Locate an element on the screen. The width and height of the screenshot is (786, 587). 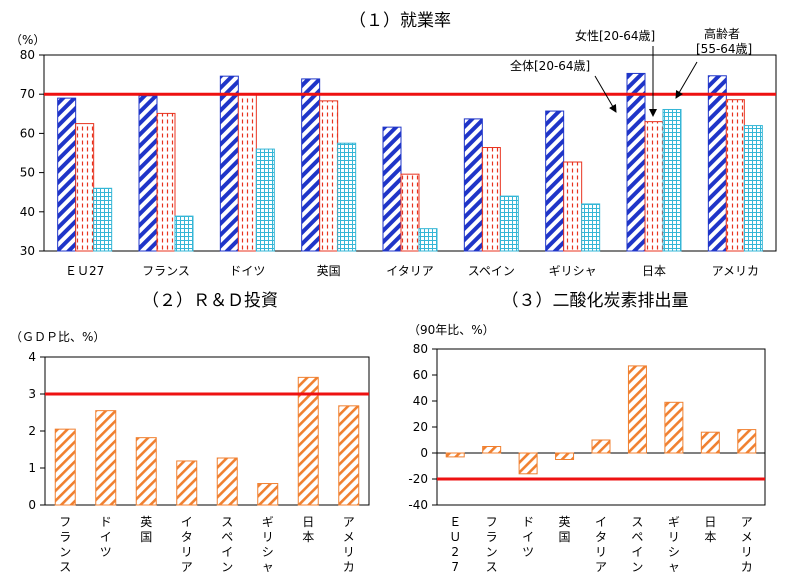
chart2-category-label: ギ is located at coordinates (268, 522).